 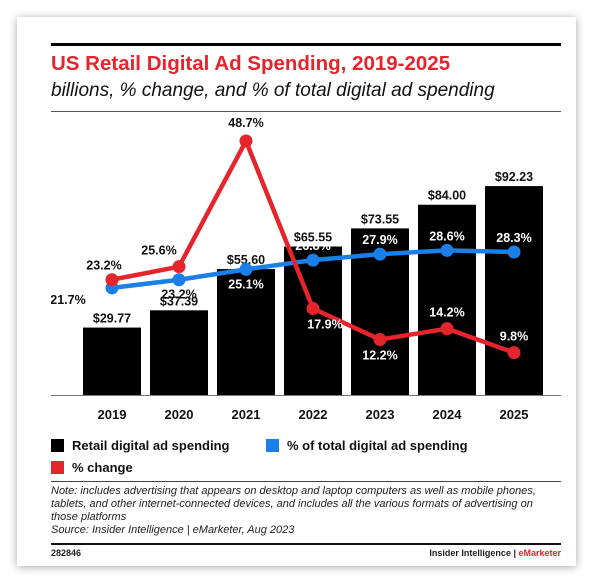 I want to click on chart-id: 282846, so click(x=66, y=553).